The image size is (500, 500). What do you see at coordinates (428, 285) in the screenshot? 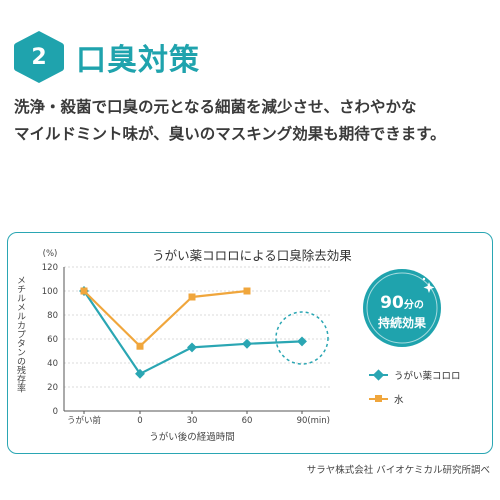
I see `sparkle-icon` at bounding box center [428, 285].